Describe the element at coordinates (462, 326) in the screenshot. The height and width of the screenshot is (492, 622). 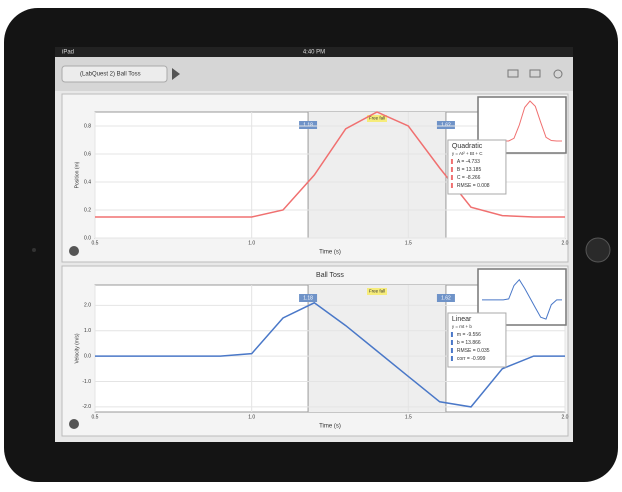
I see `fit-equation: y = mt + b` at that location.